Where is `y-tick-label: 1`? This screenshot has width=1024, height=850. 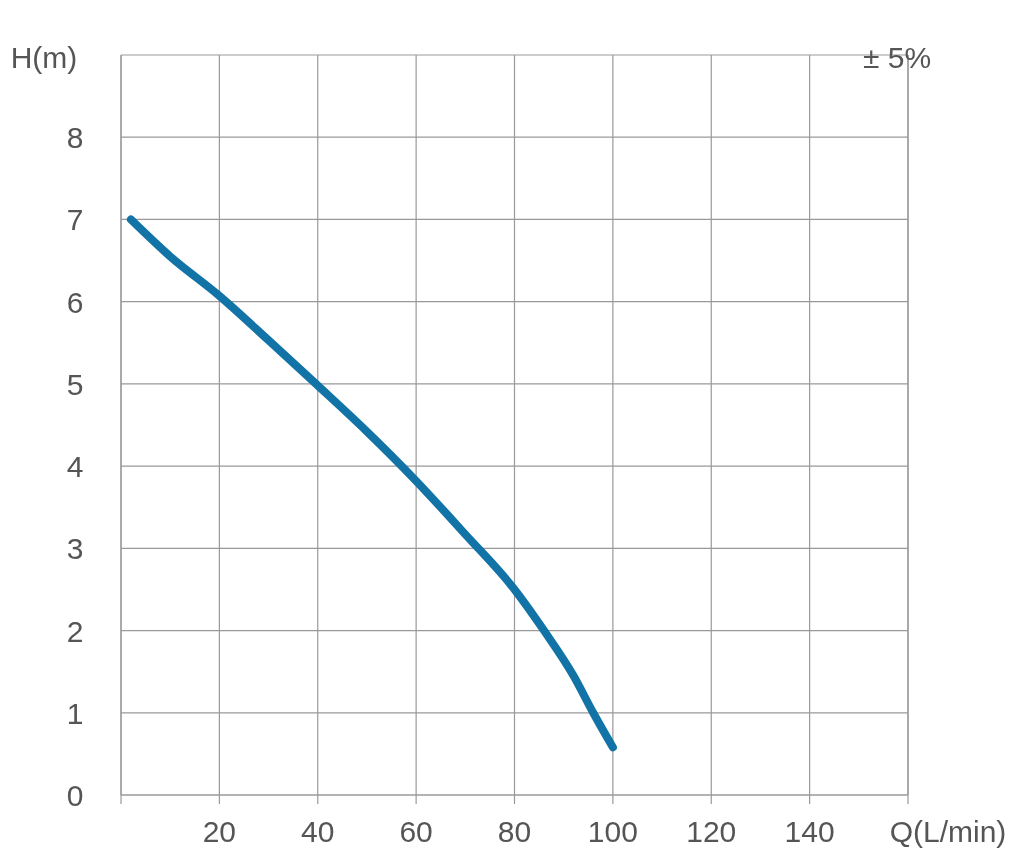 y-tick-label: 1 is located at coordinates (75, 713).